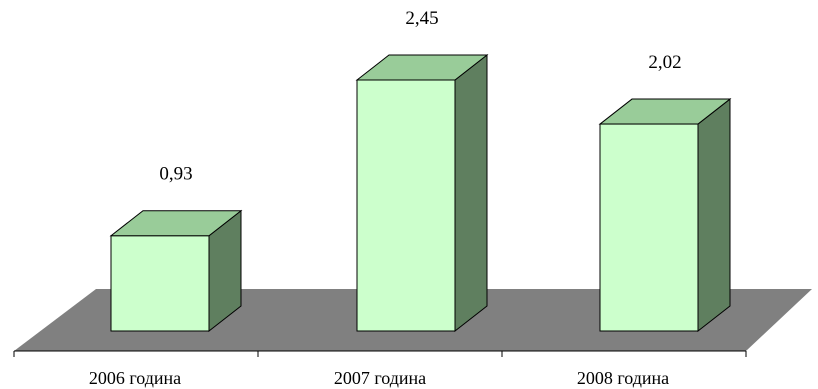  I want to click on x-axis-layer, so click(380, 353).